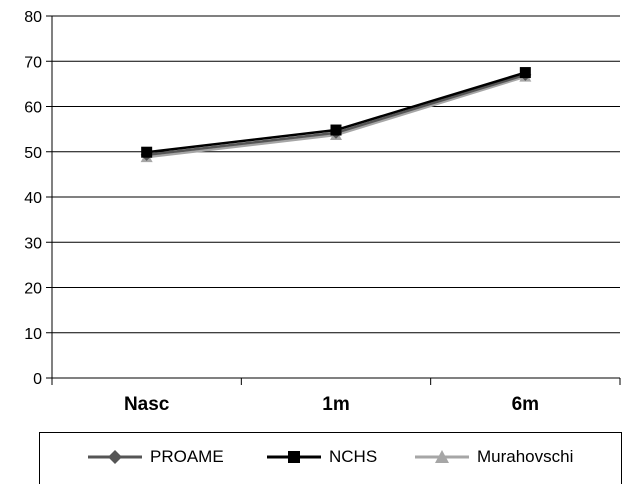 Image resolution: width=626 pixels, height=484 pixels. I want to click on legend-item-proame: PROAME, so click(156, 457).